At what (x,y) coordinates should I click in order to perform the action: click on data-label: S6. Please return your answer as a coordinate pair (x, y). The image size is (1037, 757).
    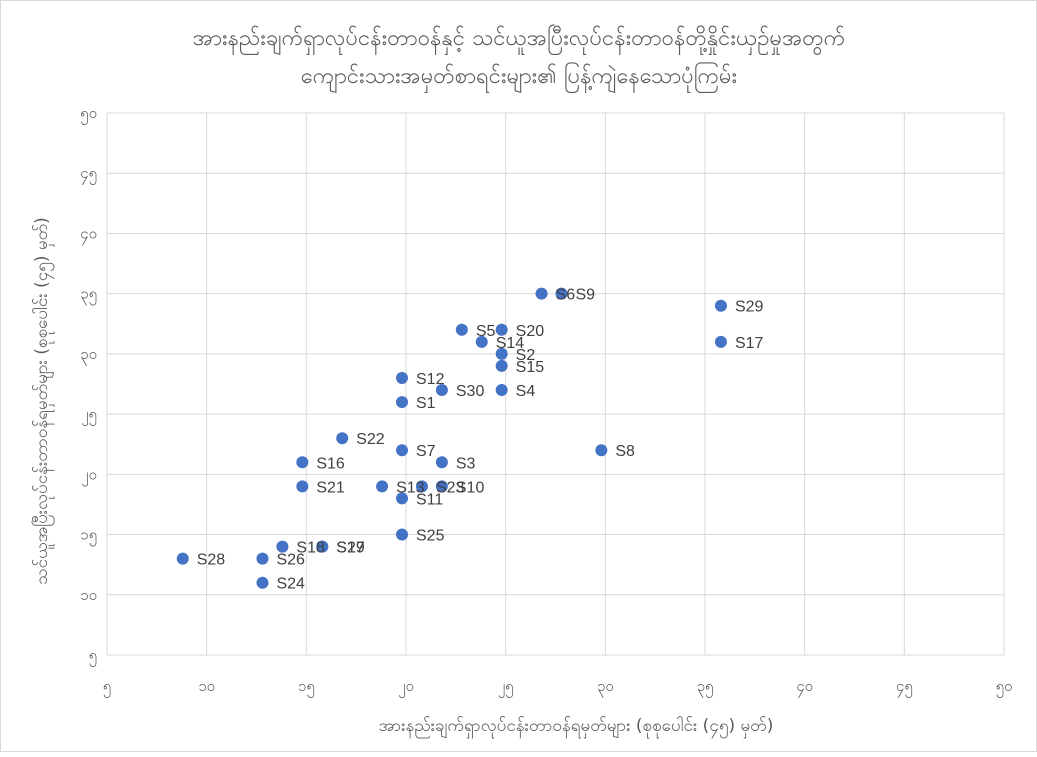
    Looking at the image, I should click on (566, 295).